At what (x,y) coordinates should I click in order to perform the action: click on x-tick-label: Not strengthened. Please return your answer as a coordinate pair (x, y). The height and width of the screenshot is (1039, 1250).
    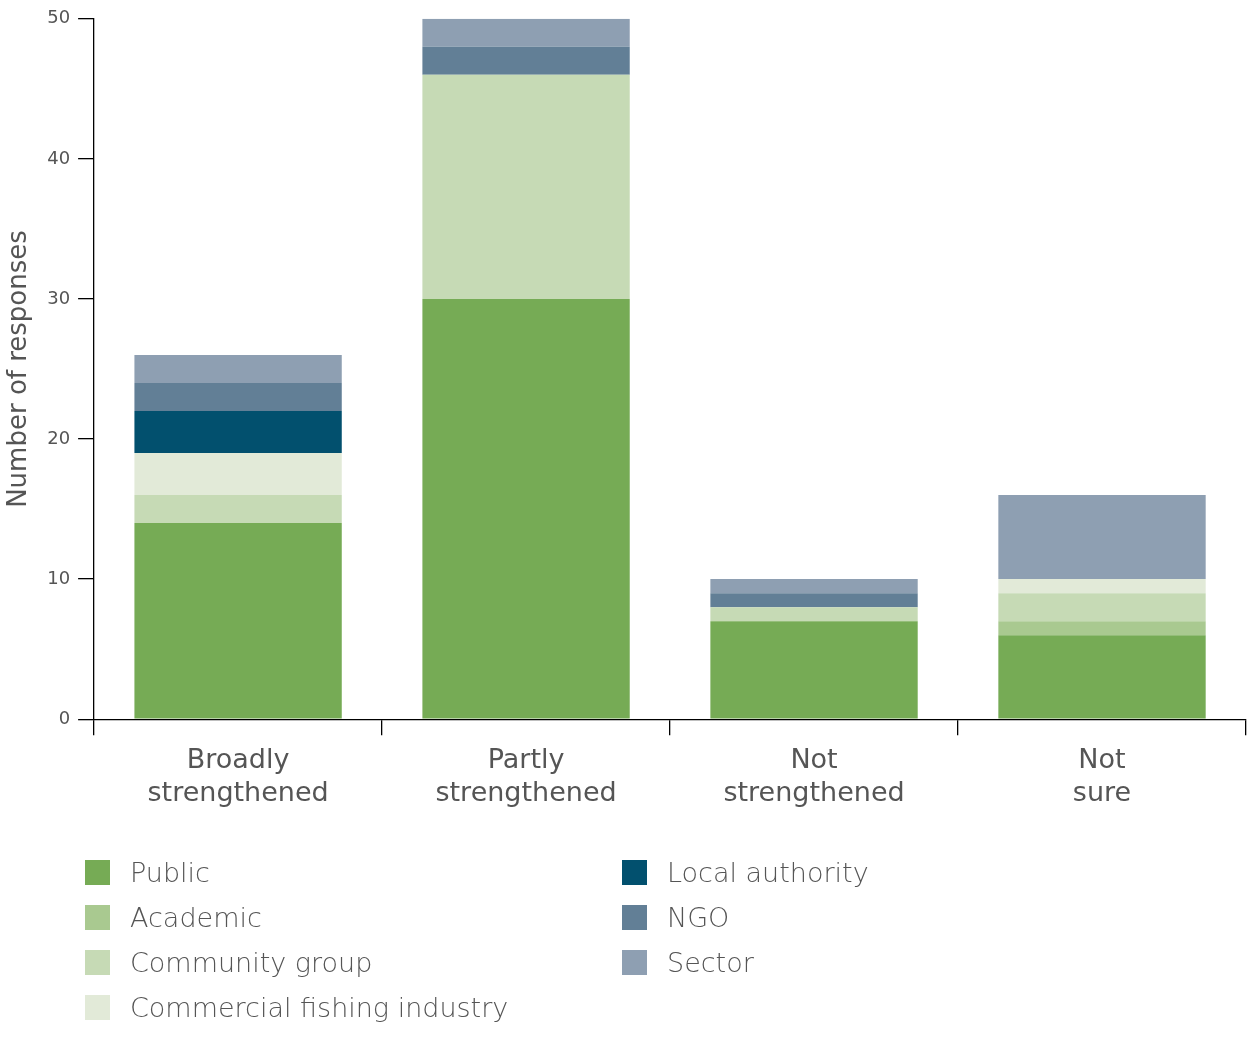
    Looking at the image, I should click on (814, 775).